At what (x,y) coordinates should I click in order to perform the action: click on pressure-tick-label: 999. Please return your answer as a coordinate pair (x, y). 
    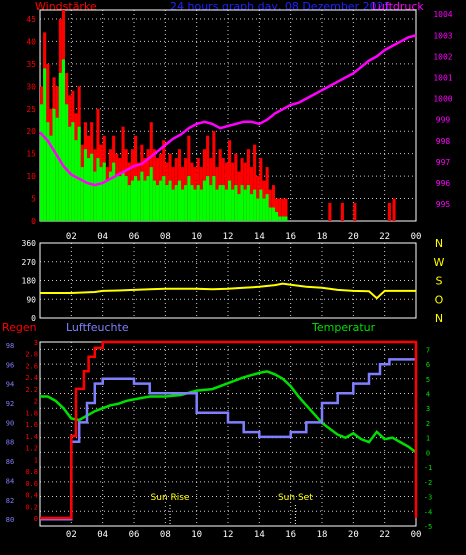
    Looking at the image, I should click on (443, 120).